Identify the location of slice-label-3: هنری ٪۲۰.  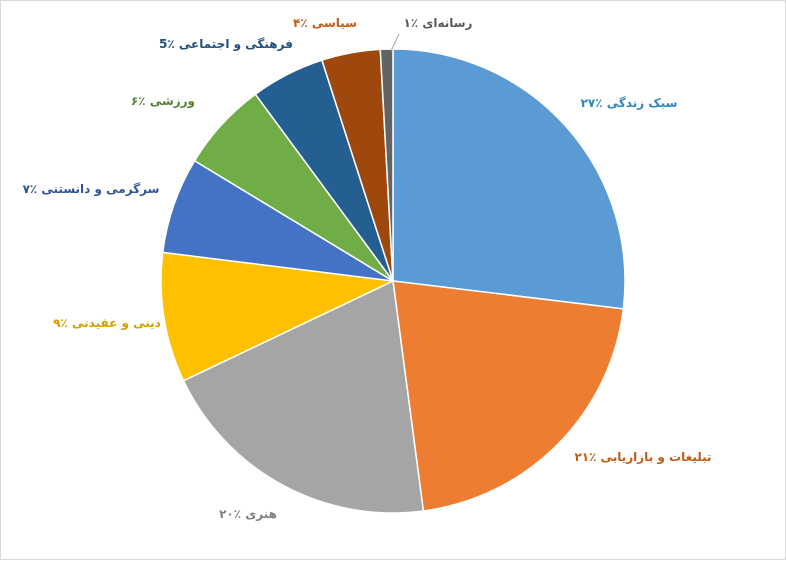
(248, 514).